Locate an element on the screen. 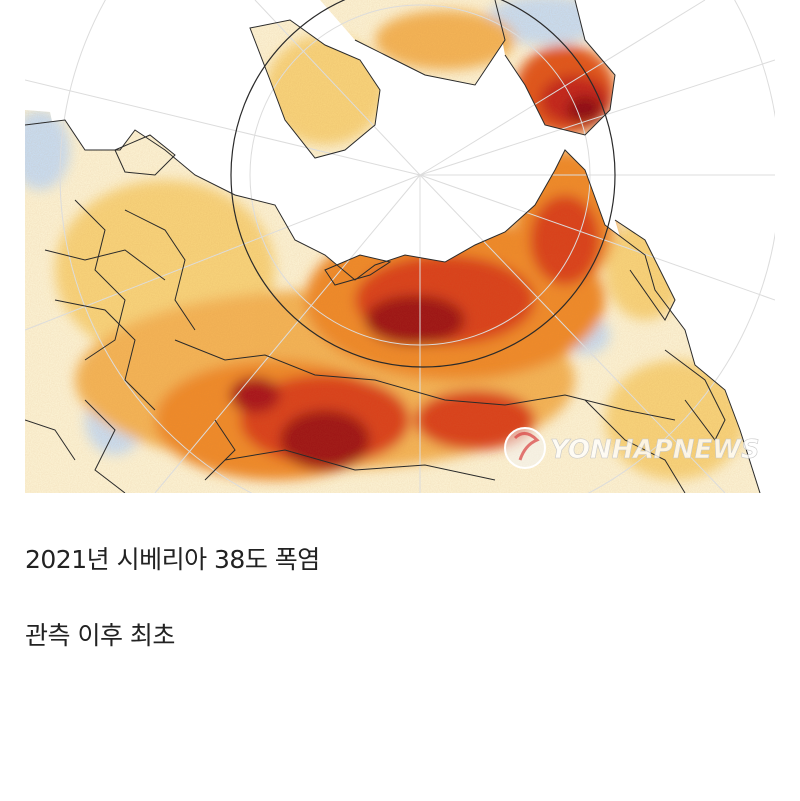 The image size is (800, 801). watermark-text: YONHAPNEWS is located at coordinates (655, 450).